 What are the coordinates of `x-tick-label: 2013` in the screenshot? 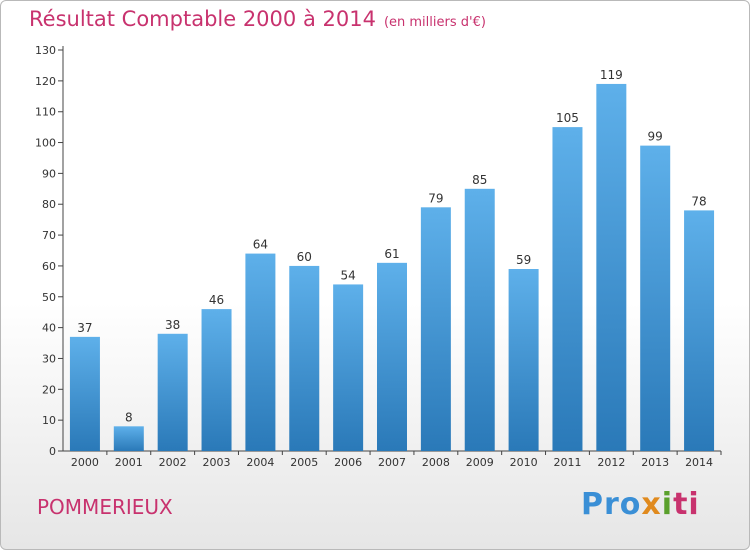 It's located at (655, 462).